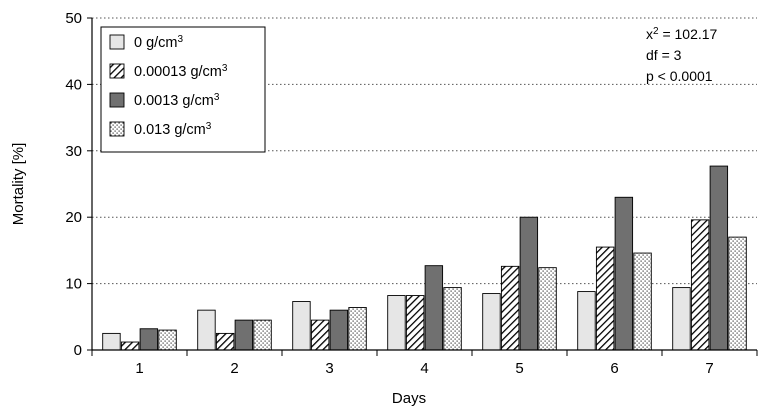 The image size is (759, 407). Describe the element at coordinates (656, 31) in the screenshot. I see `chi-superscript: 2` at that location.